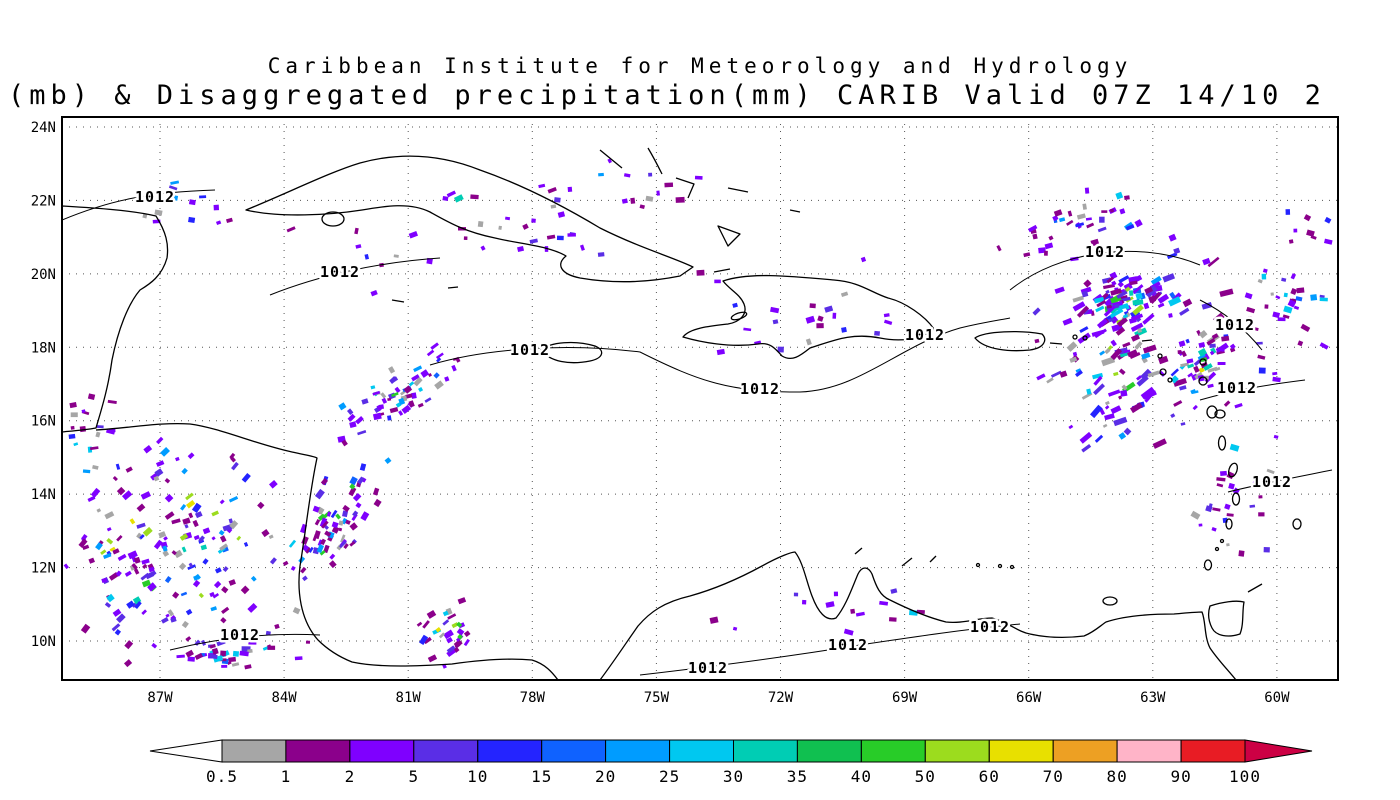 The image size is (1400, 800). Describe the element at coordinates (409, 698) in the screenshot. I see `lon-tick-label: 81W` at that location.